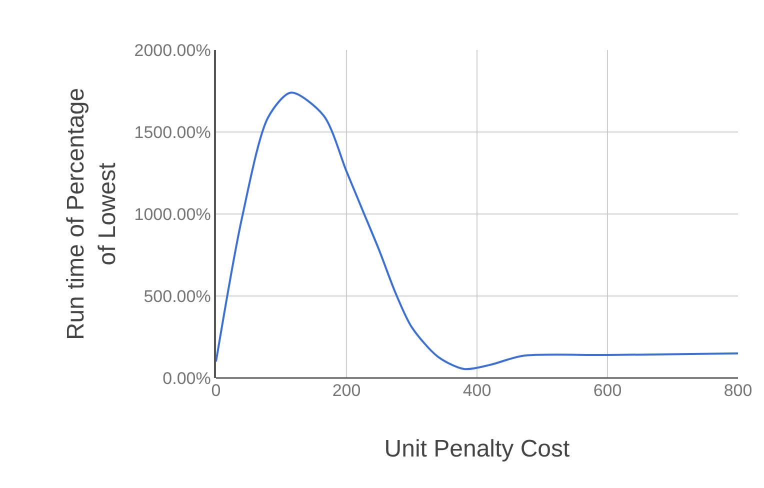 Image resolution: width=764 pixels, height=488 pixels. What do you see at coordinates (607, 390) in the screenshot?
I see `x-tick-label: 600` at bounding box center [607, 390].